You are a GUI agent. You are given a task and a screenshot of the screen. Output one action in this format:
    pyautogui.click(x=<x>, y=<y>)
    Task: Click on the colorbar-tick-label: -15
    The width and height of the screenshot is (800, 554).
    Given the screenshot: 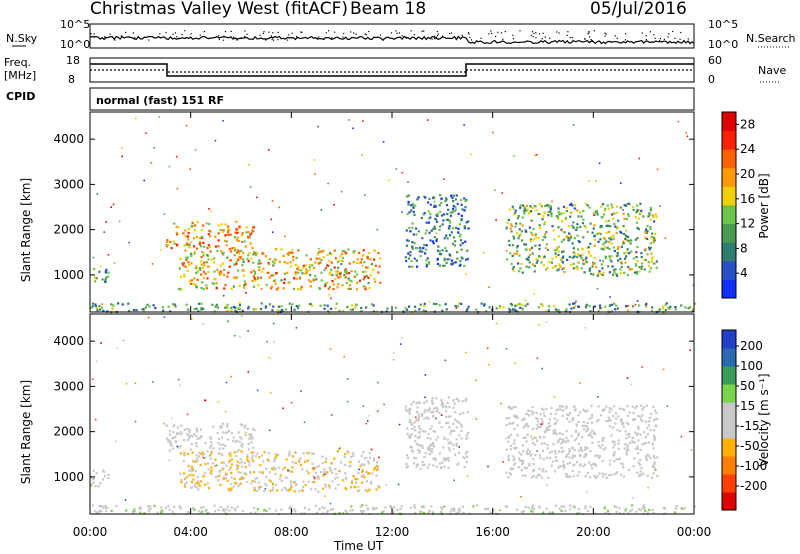 What is the action you would take?
    pyautogui.click(x=750, y=426)
    